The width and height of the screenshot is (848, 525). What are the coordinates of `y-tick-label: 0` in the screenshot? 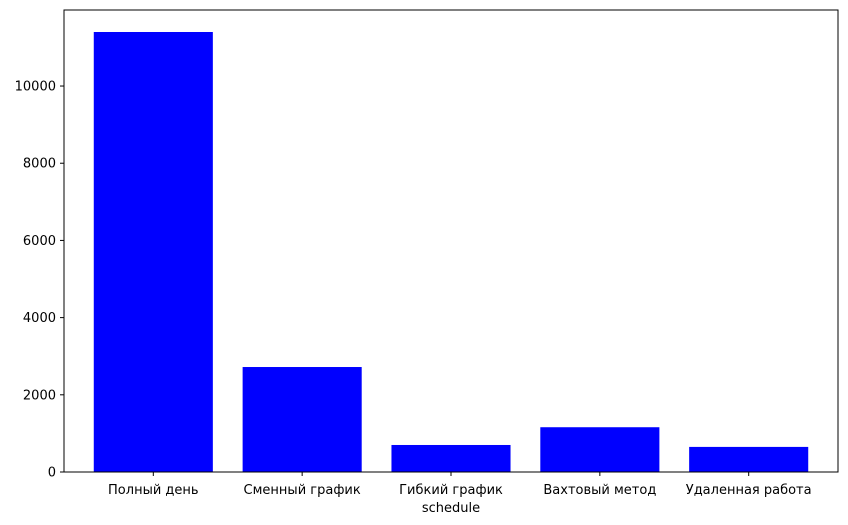 It's located at (52, 473).